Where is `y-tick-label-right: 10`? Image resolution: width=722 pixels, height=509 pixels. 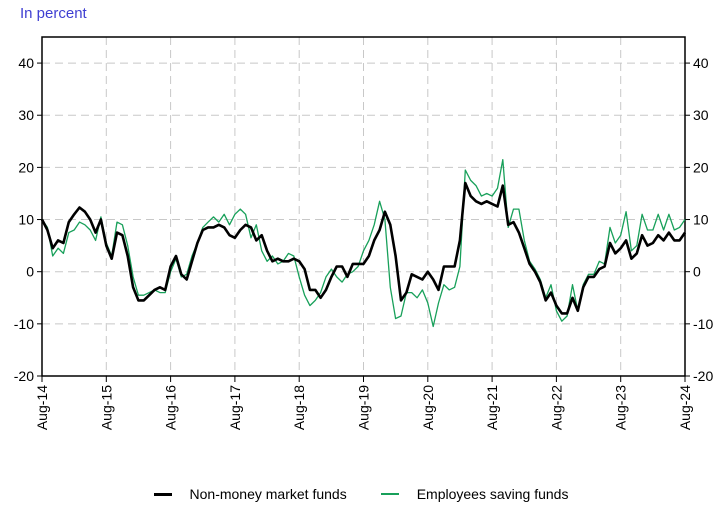
y-tick-label-right: 10 is located at coordinates (701, 220).